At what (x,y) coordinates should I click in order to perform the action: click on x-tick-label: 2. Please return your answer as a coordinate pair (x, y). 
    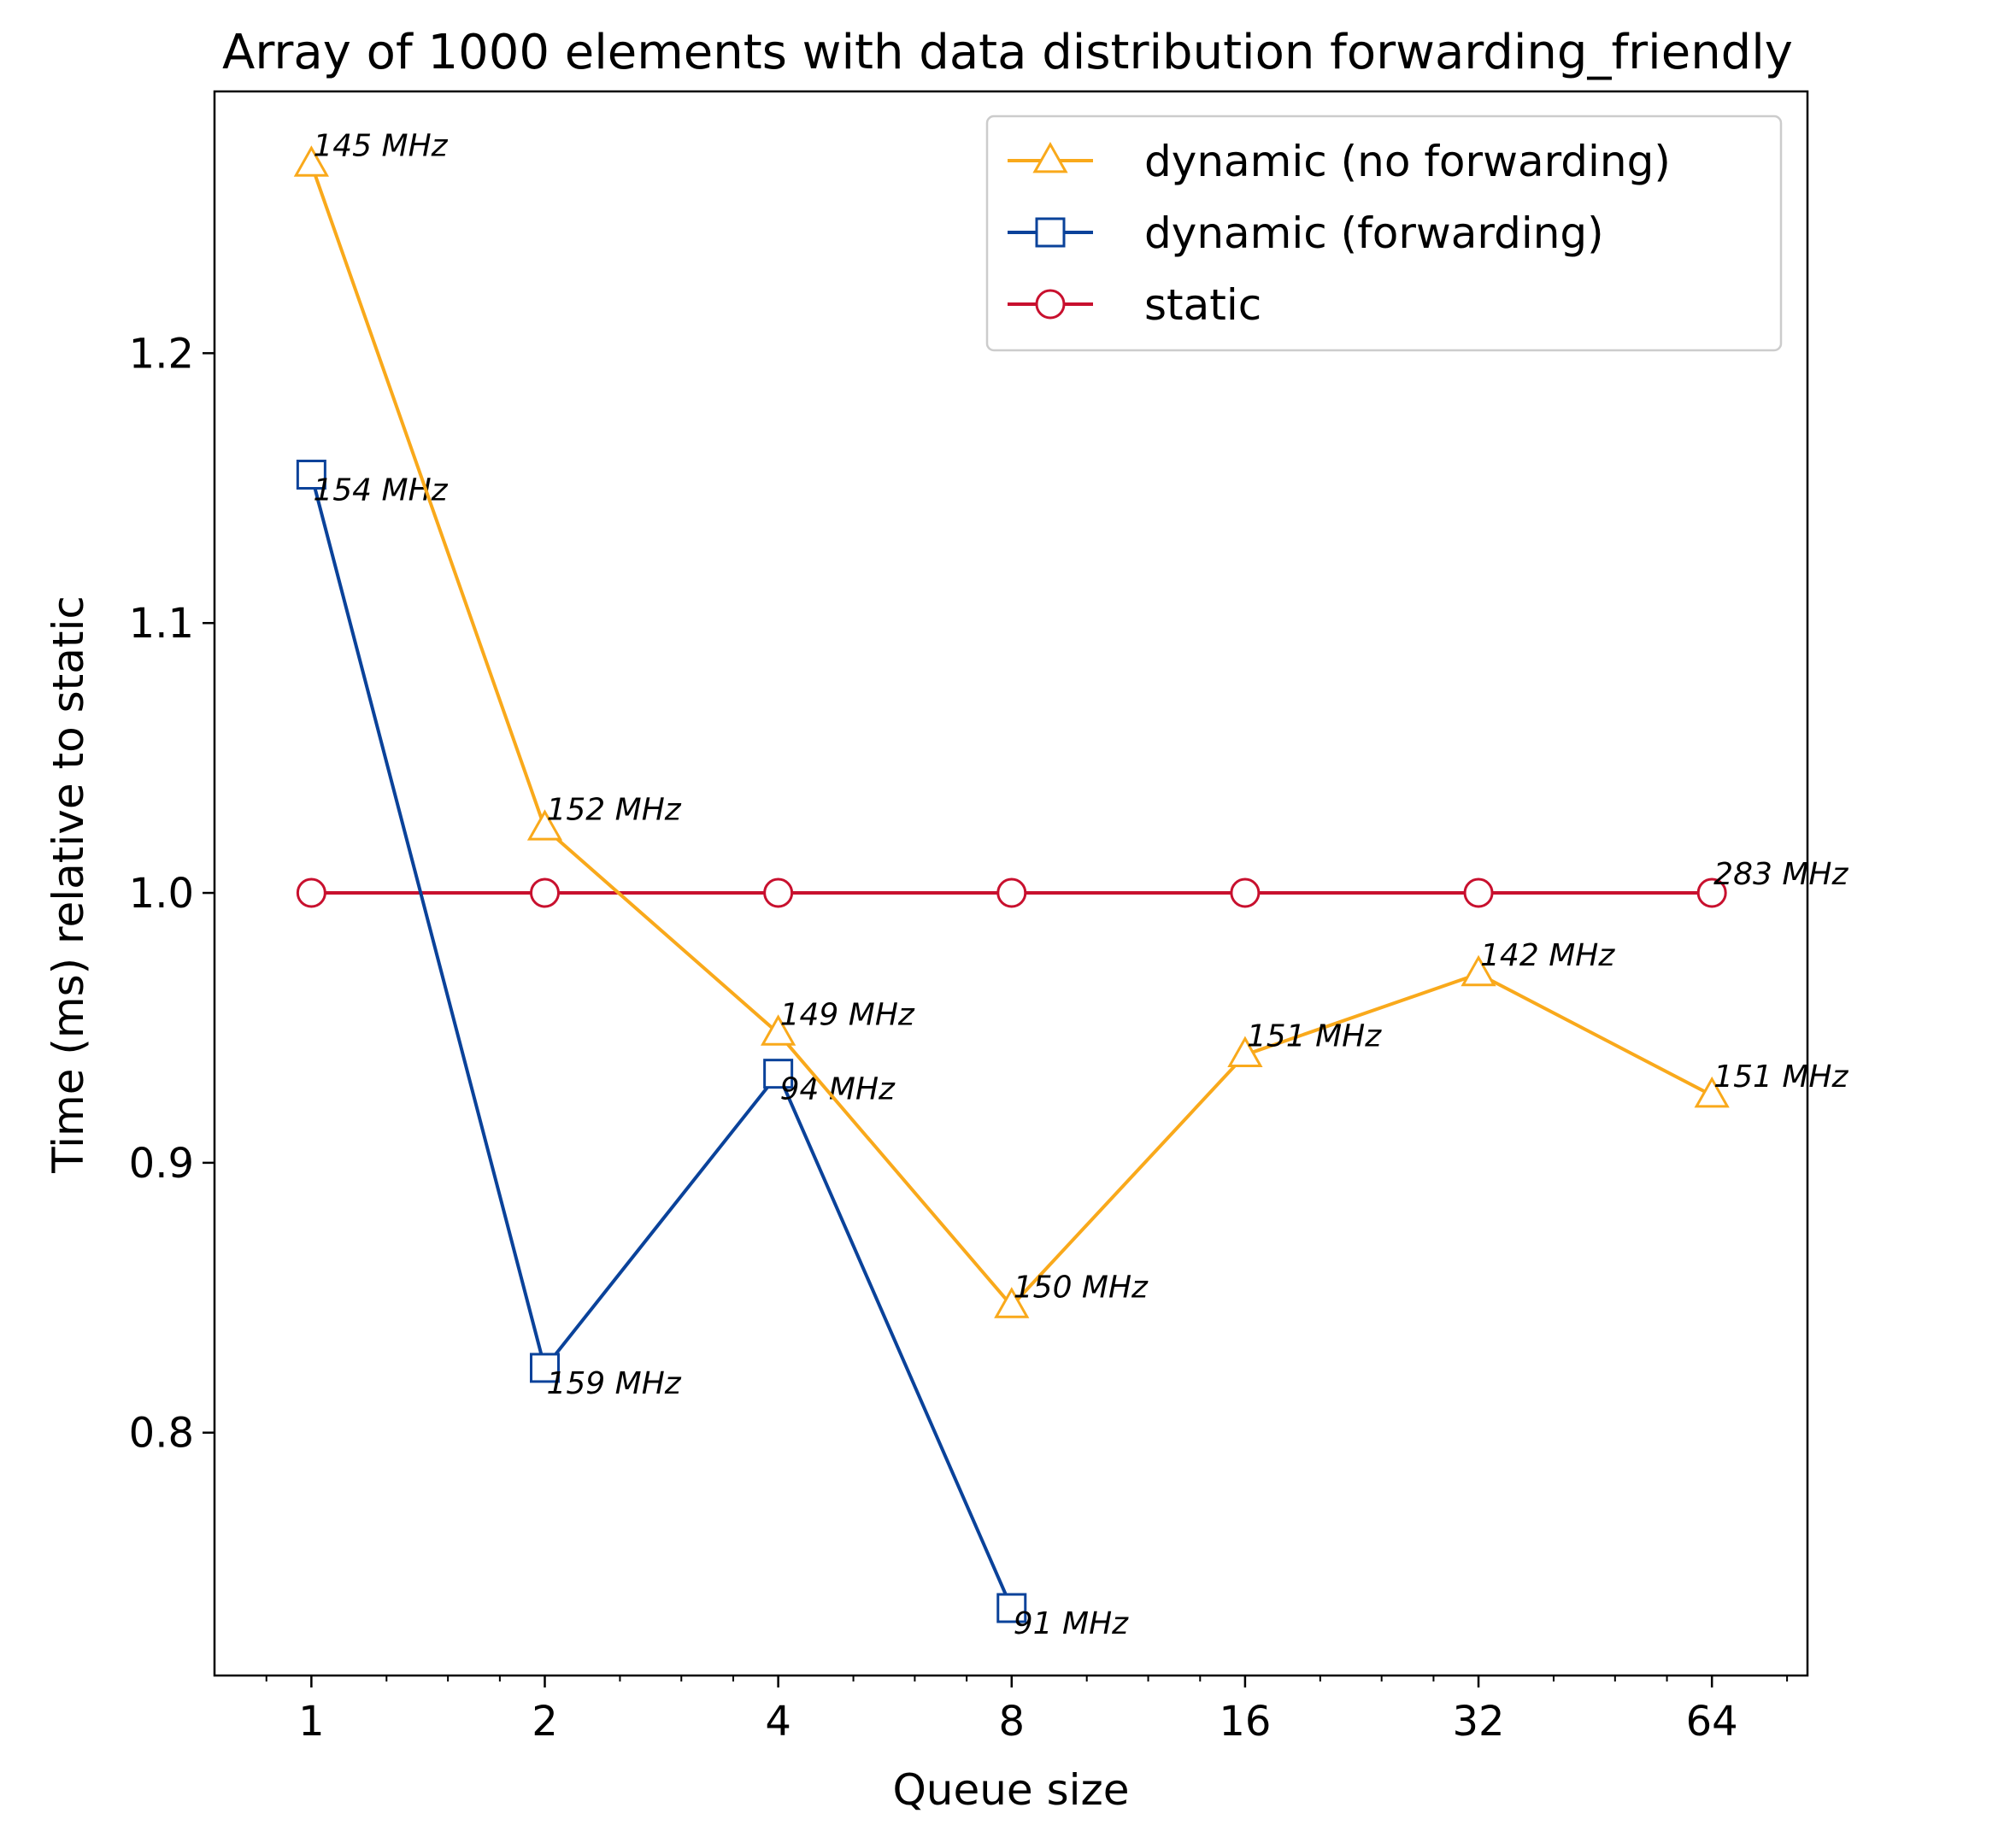
    Looking at the image, I should click on (545, 1722).